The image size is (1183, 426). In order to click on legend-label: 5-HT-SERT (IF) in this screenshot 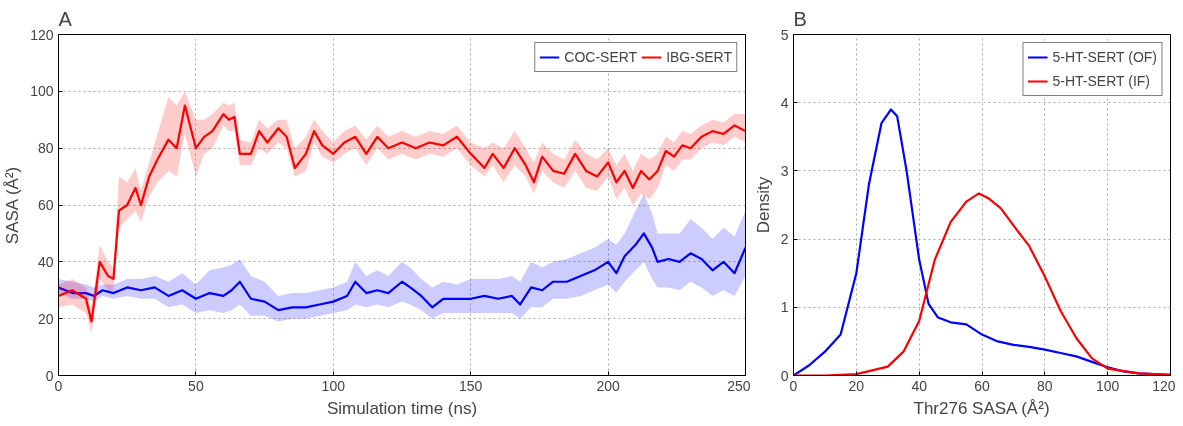, I will do `click(1101, 81)`.